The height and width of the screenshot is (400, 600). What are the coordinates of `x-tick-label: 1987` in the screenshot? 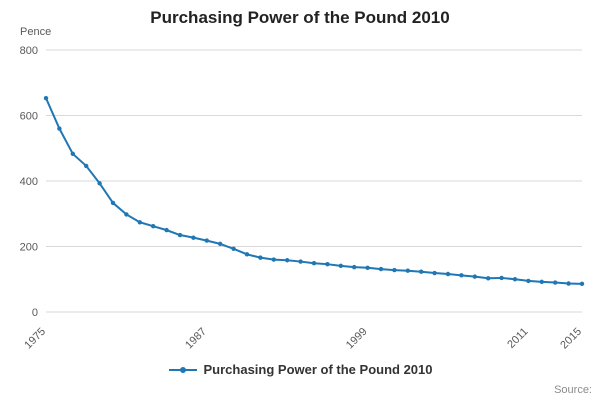 It's located at (196, 339).